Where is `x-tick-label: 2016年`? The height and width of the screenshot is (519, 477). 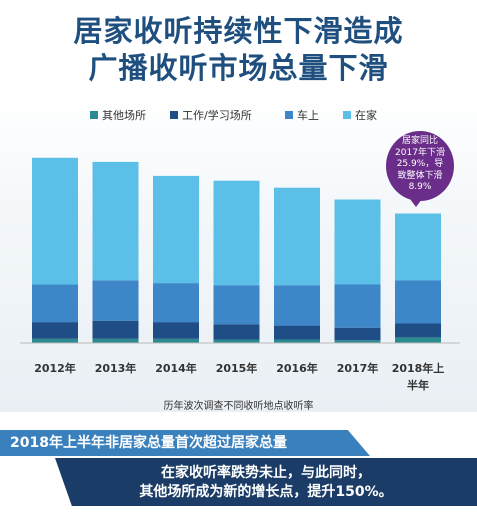
x-tick-label: 2016年 is located at coordinates (297, 368).